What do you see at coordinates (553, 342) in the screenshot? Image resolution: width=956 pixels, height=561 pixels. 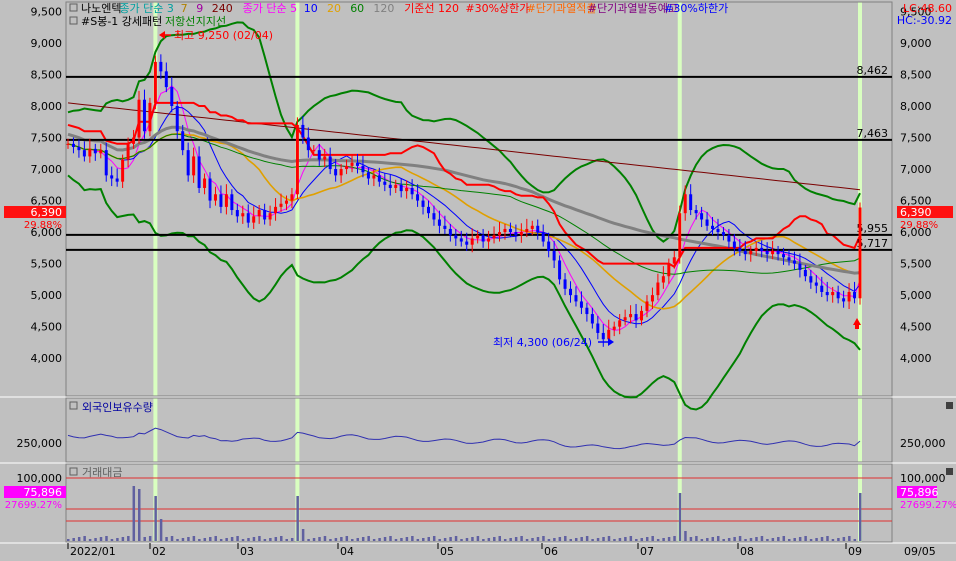 I see `low-annotation: 최저 4,300 (06/24)` at bounding box center [553, 342].